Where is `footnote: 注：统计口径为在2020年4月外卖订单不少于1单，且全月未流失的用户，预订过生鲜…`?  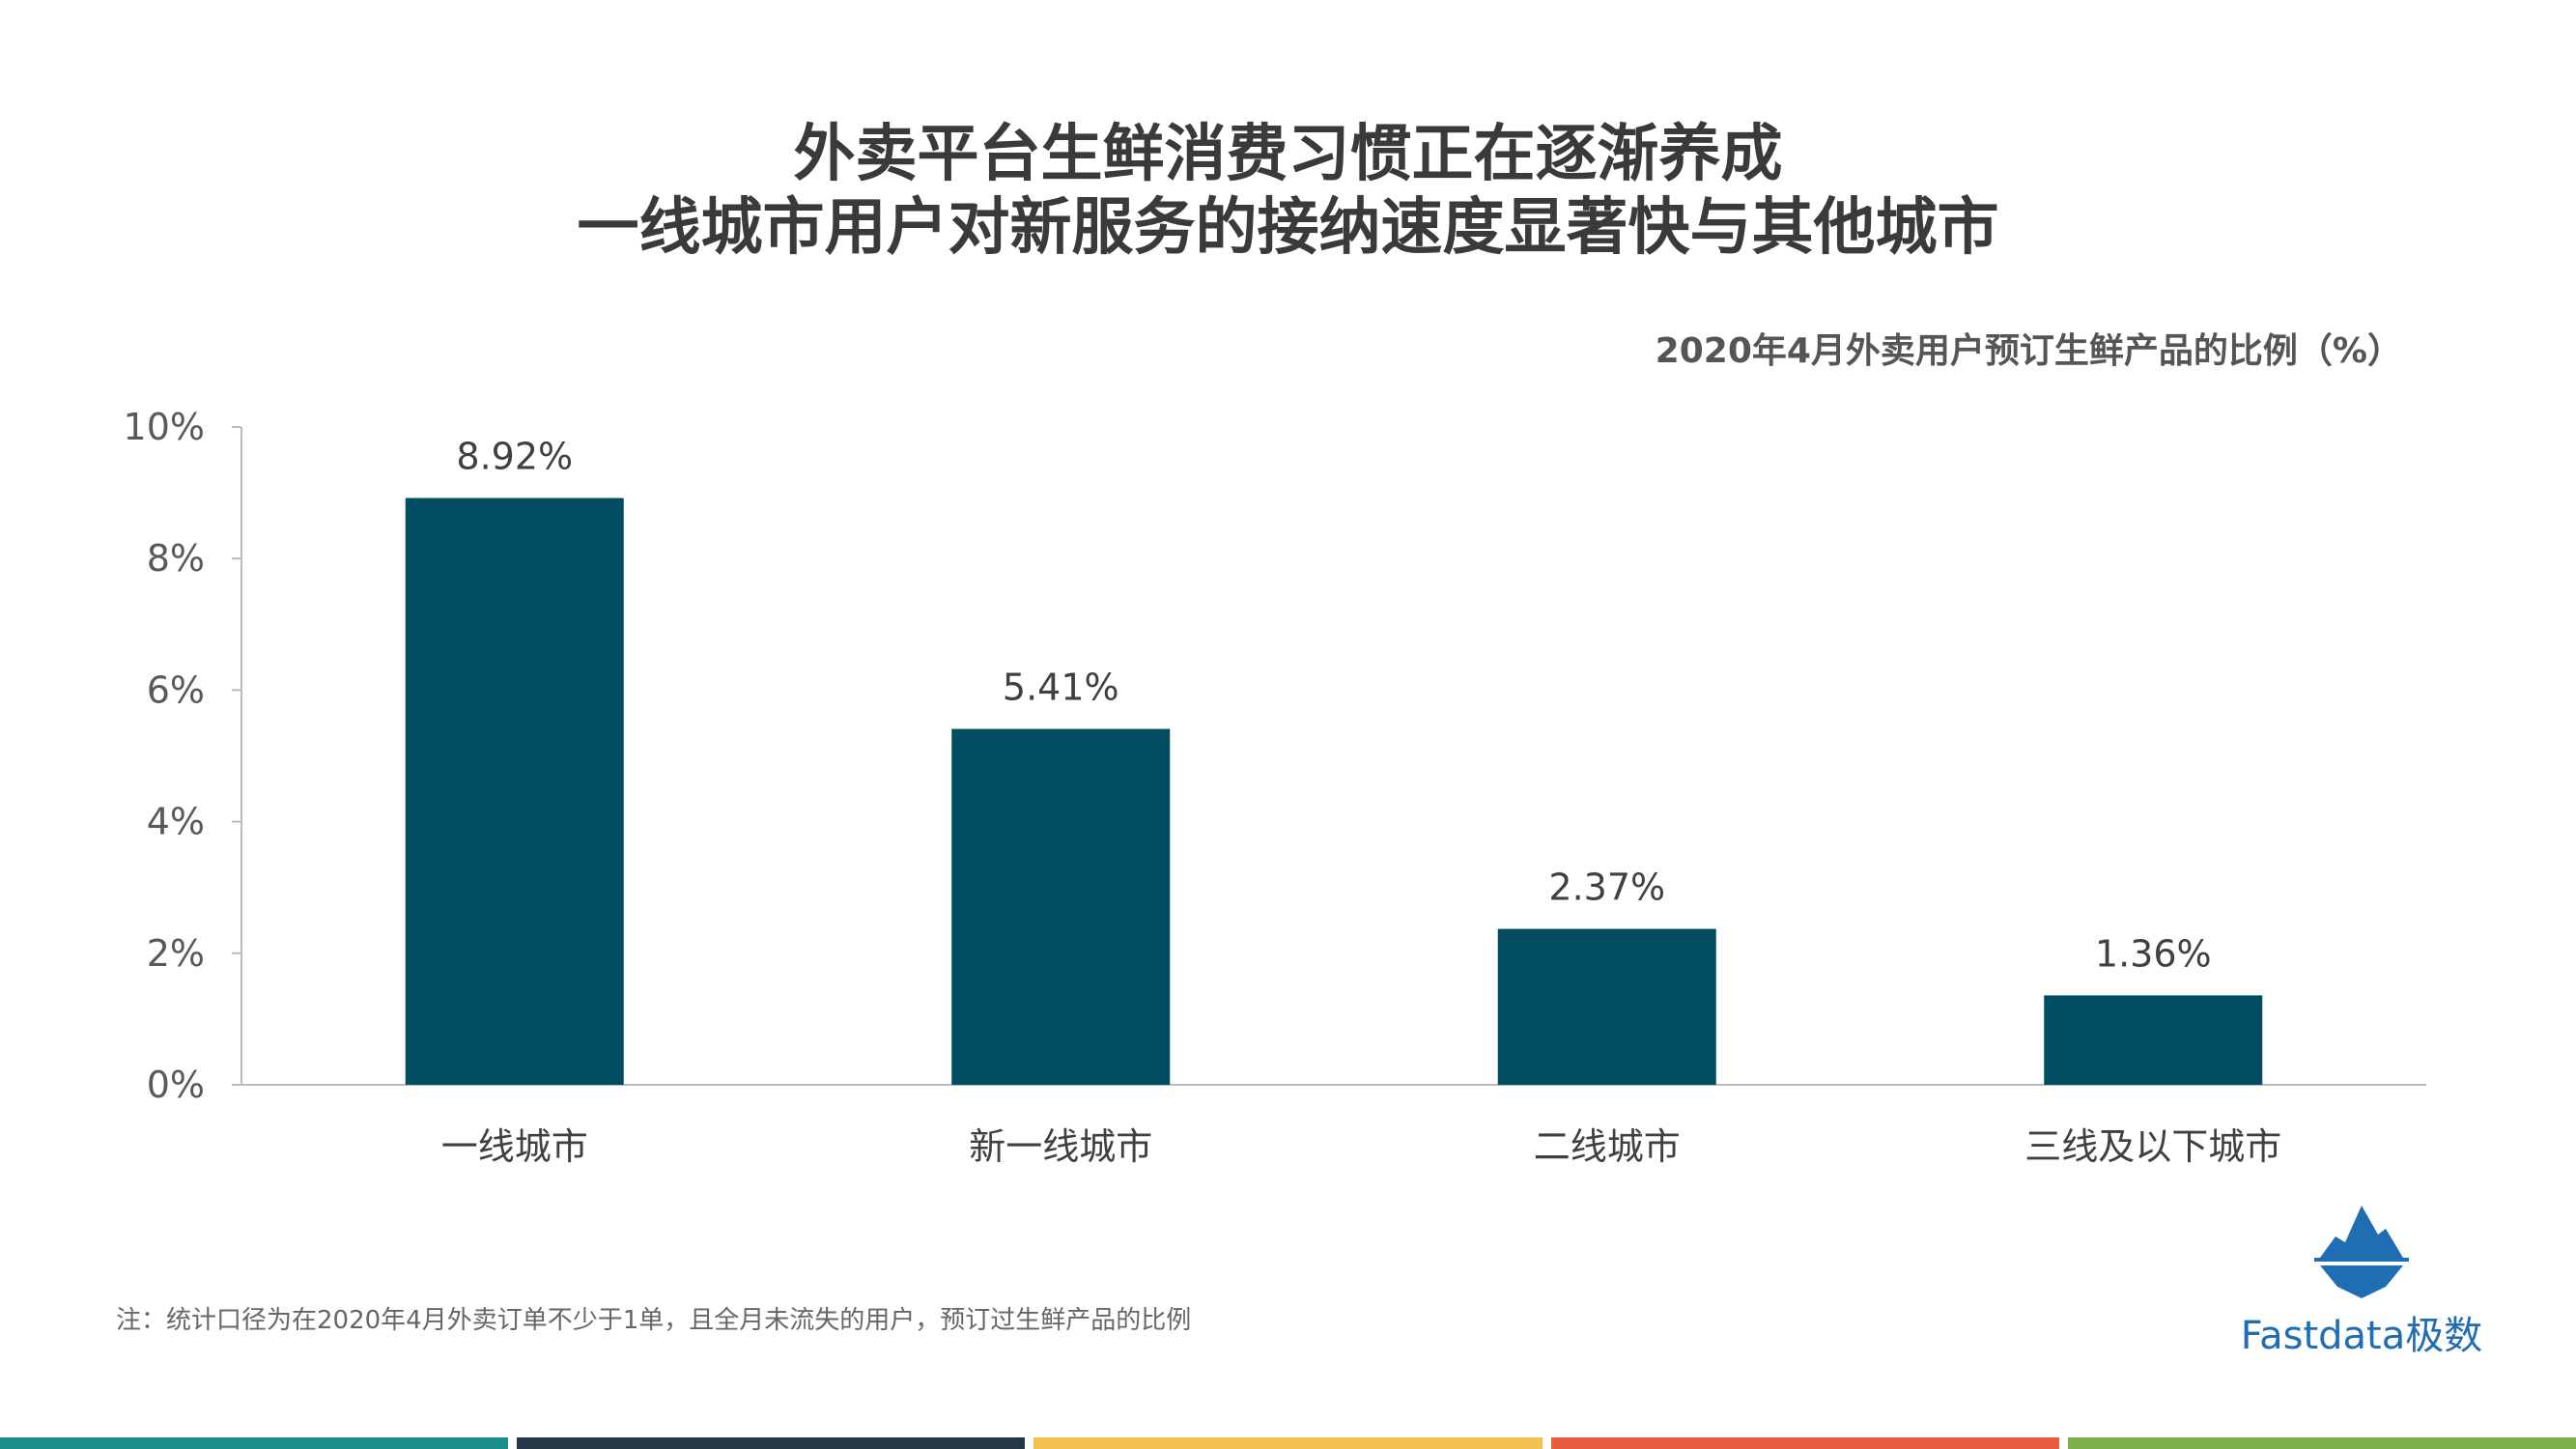
footnote: 注：统计口径为在2020年4月外卖订单不少于1单，且全月未流失的用户，预订过生鲜… is located at coordinates (654, 1320).